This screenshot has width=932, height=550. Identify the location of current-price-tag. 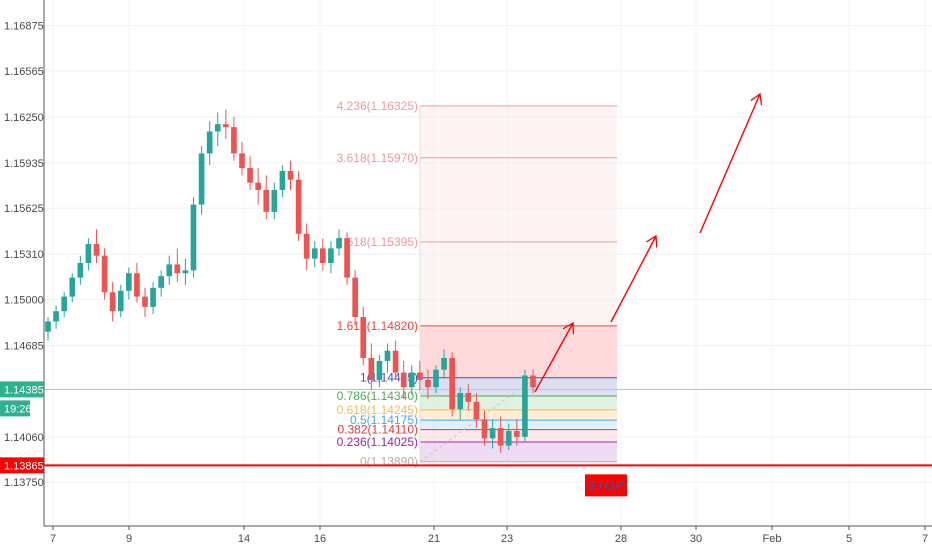
(22, 389).